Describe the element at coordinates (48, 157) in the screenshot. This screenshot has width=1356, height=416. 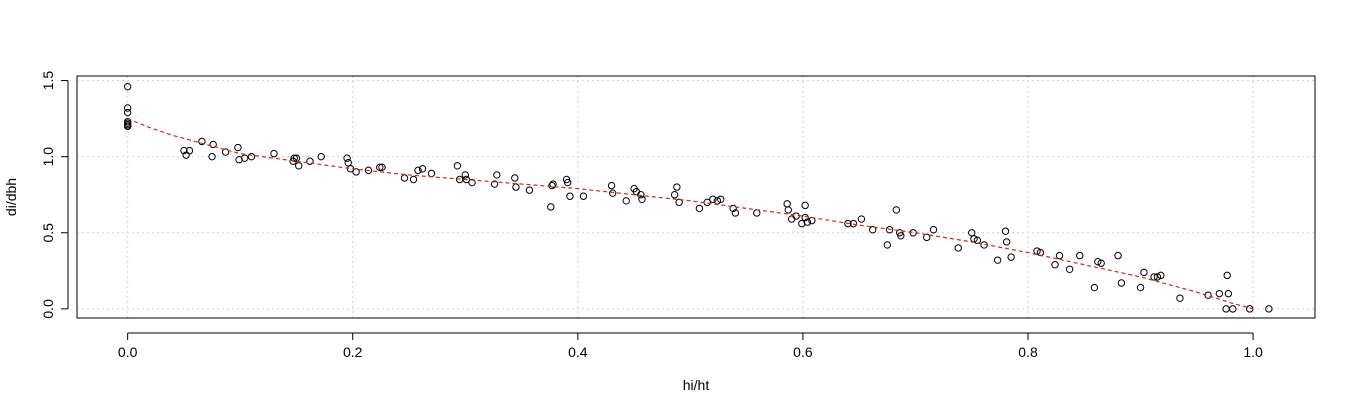
I see `y-tick-label-2: 1.0` at that location.